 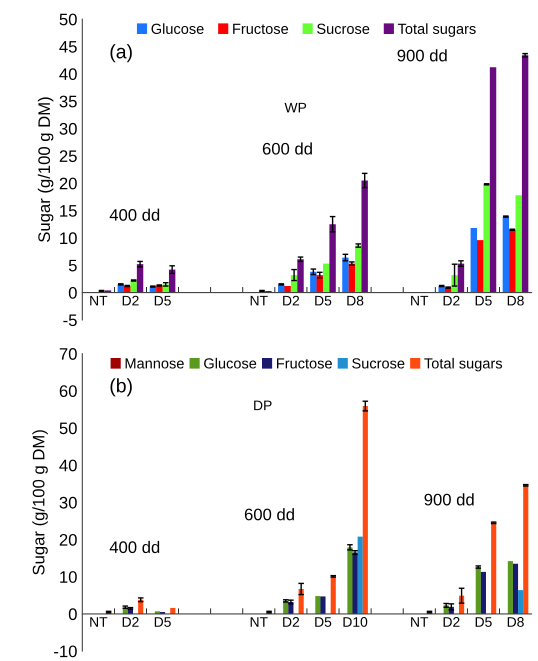 What do you see at coordinates (68, 47) in the screenshot?
I see `y-tick-label: 45` at bounding box center [68, 47].